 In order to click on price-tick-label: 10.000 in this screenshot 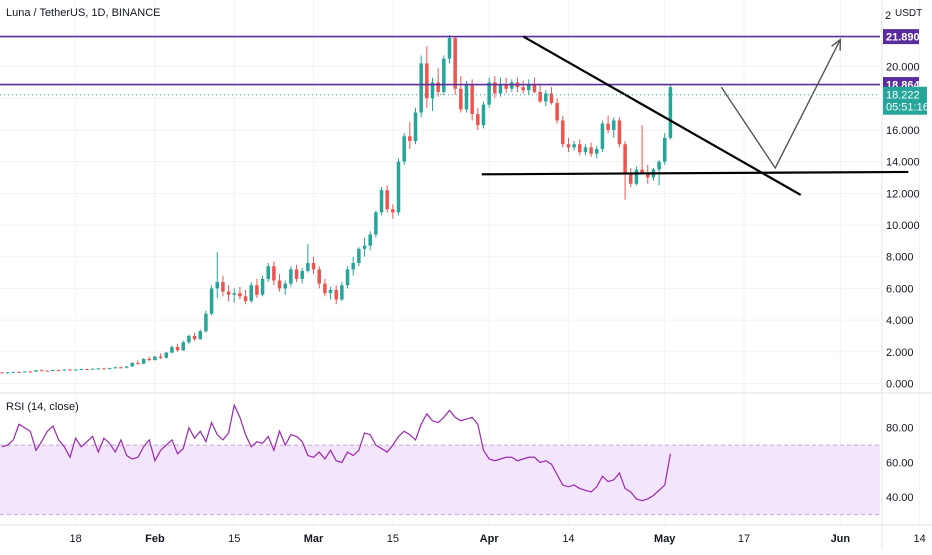, I will do `click(903, 226)`.